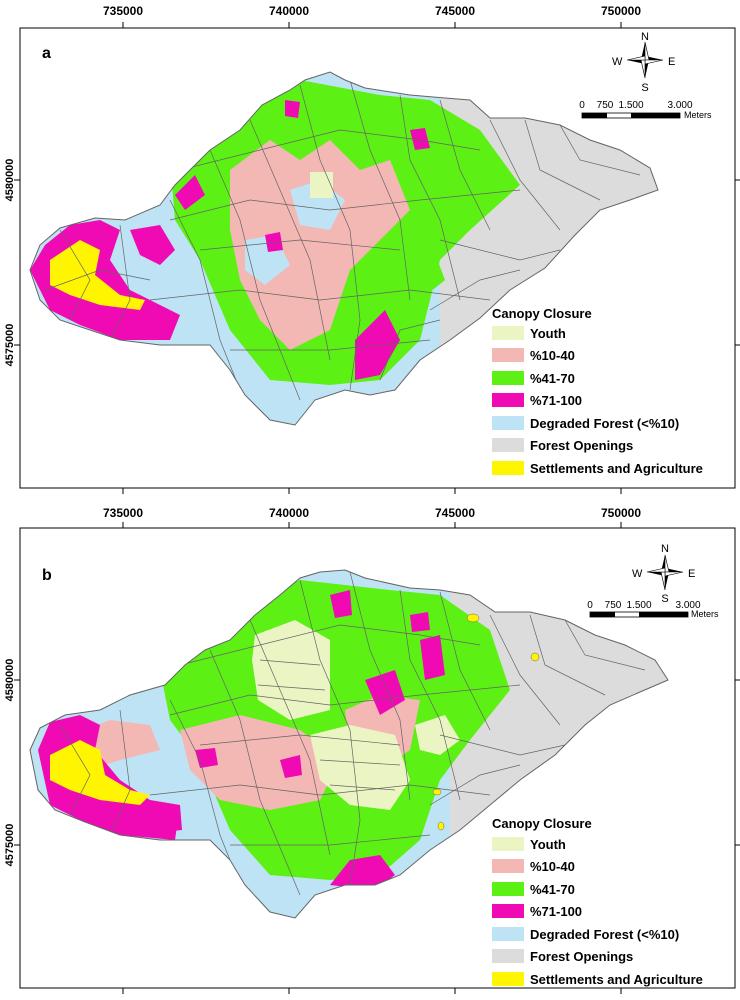 The image size is (740, 1000). I want to click on panel-letter: b, so click(47, 575).